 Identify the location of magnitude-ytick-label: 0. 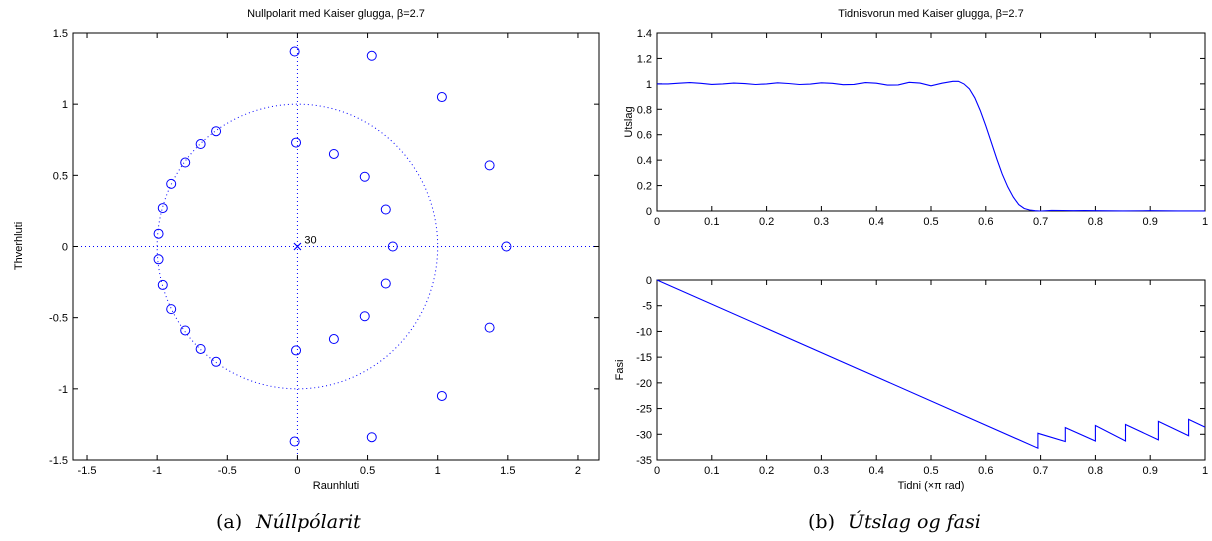
(649, 212).